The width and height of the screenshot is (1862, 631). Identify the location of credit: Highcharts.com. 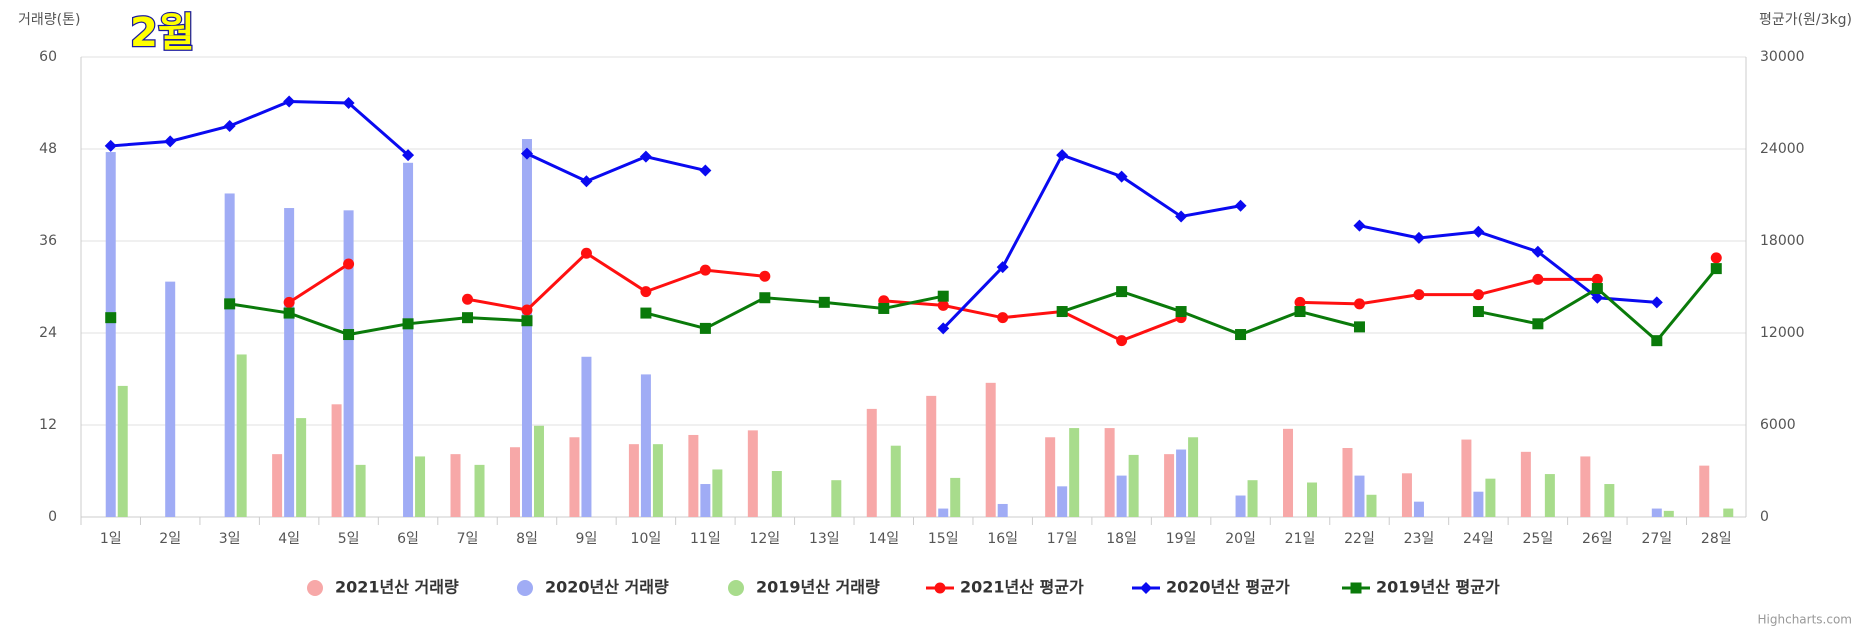
(1805, 620).